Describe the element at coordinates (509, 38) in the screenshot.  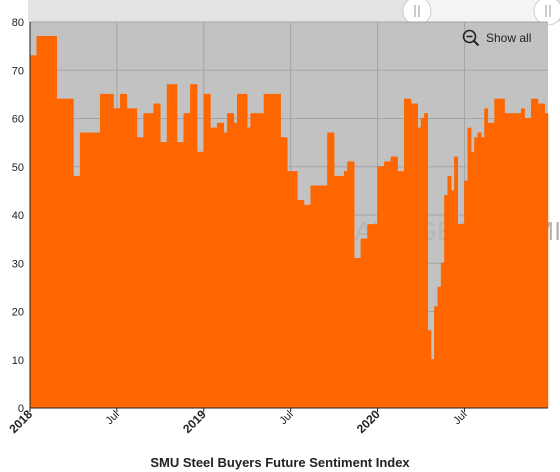
I see `show-all-label: Show all` at that location.